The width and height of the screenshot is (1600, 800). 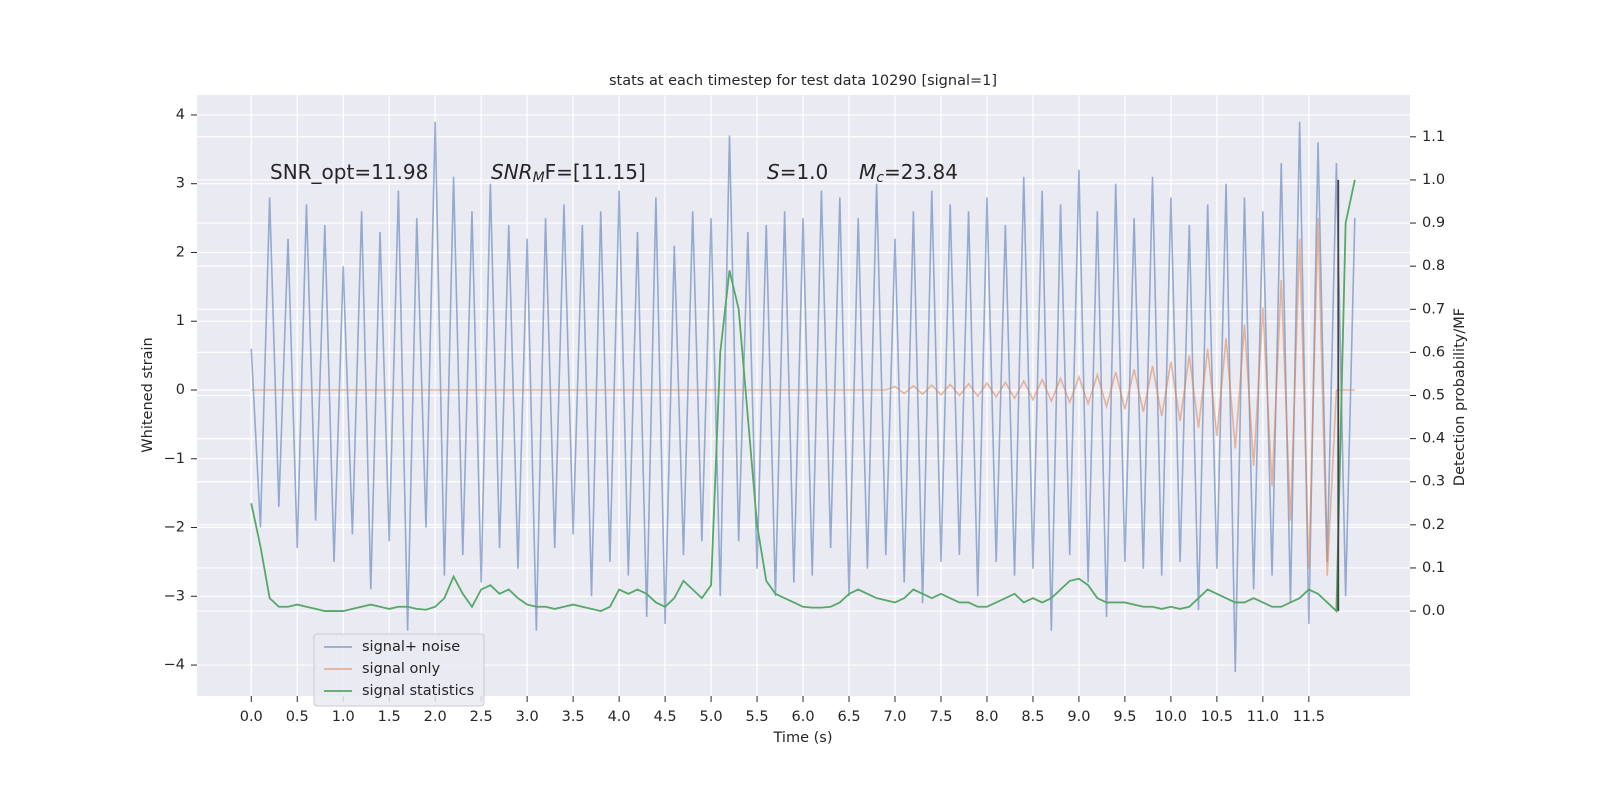 What do you see at coordinates (174, 459) in the screenshot?
I see `y-tick-label: −1` at bounding box center [174, 459].